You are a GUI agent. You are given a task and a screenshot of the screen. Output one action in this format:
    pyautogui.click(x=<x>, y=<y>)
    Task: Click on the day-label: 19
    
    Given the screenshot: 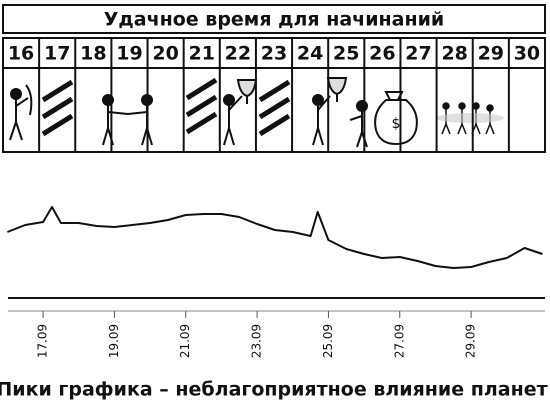 What is the action you would take?
    pyautogui.click(x=129, y=54)
    